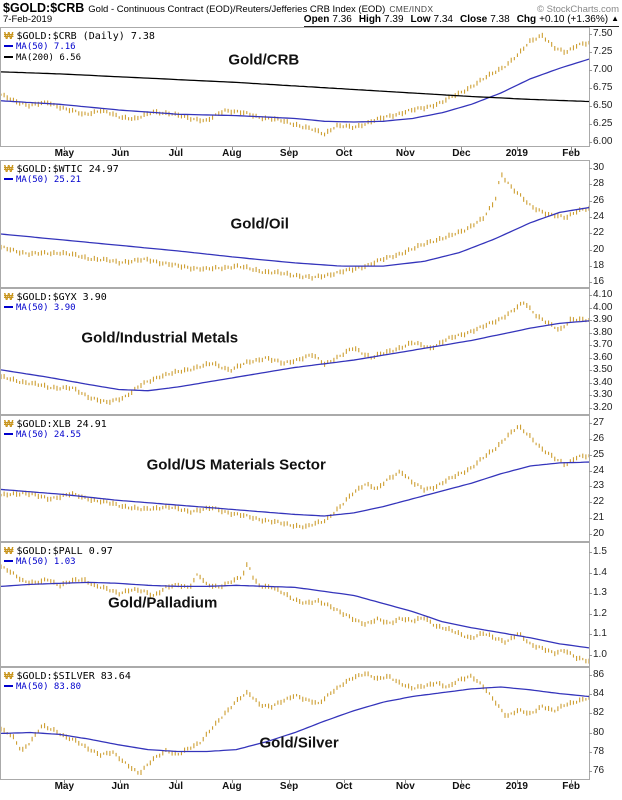 The image size is (622, 800). What do you see at coordinates (236, 465) in the screenshot?
I see `panel-title: Gold/US Materials Sector` at bounding box center [236, 465].